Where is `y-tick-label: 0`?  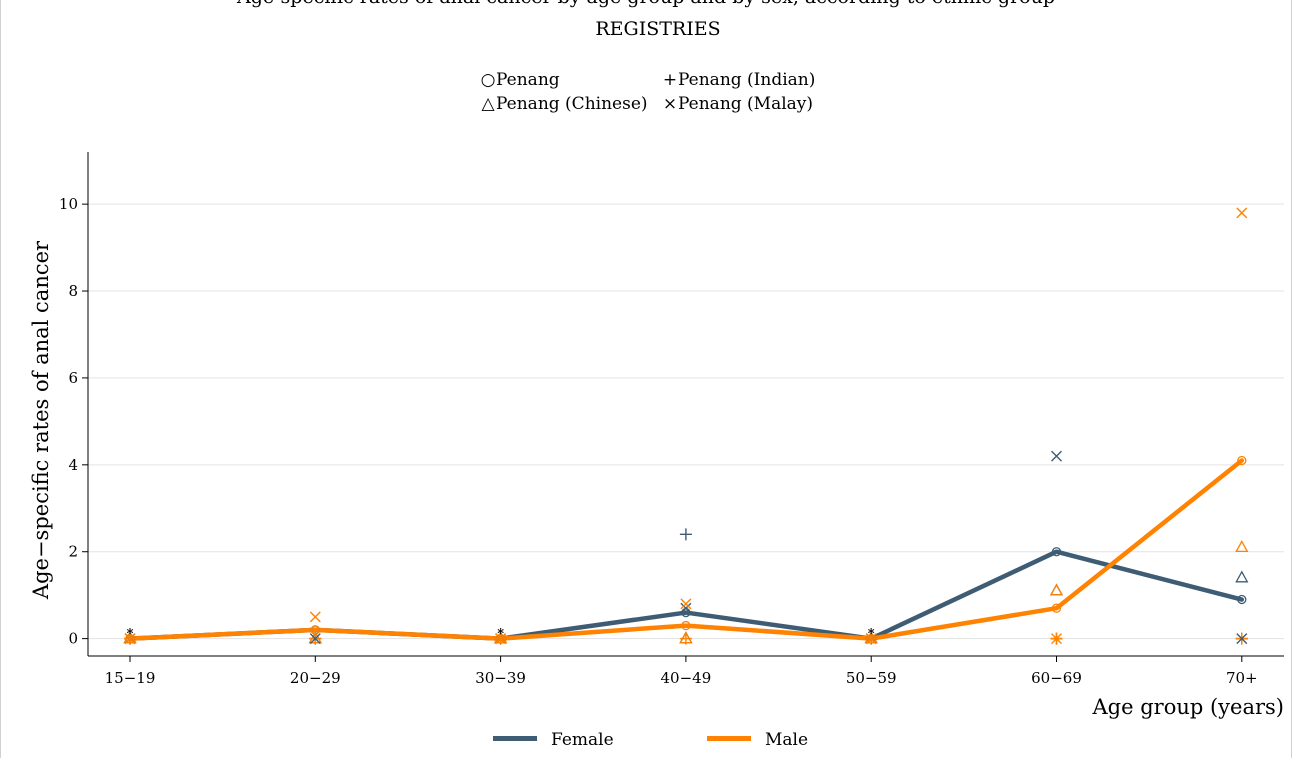 y-tick-label: 0 is located at coordinates (73, 639).